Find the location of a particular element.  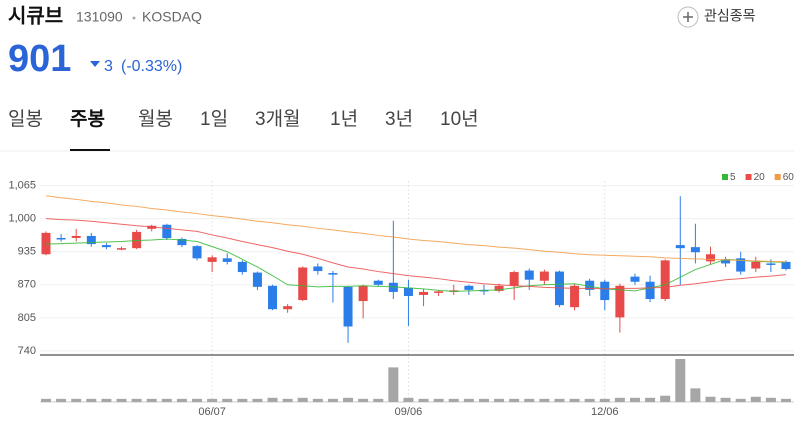

change: 3 is located at coordinates (108, 66).